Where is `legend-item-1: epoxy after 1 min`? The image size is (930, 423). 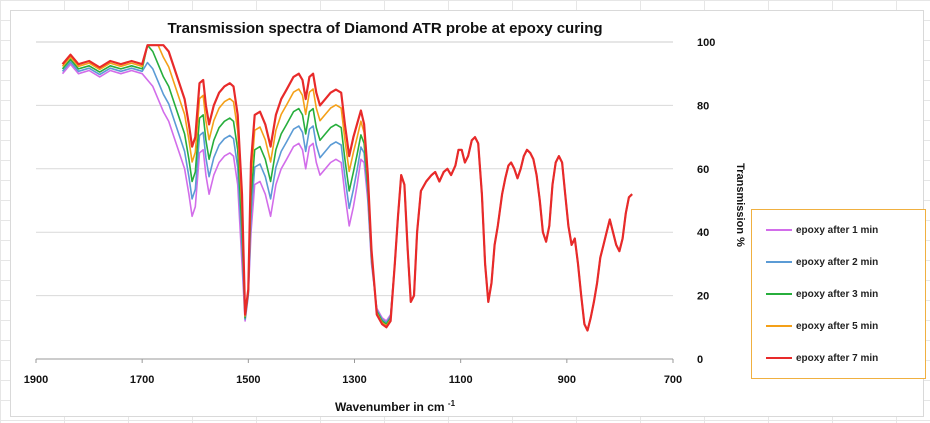
legend-item-1: epoxy after 1 min is located at coordinates (822, 230).